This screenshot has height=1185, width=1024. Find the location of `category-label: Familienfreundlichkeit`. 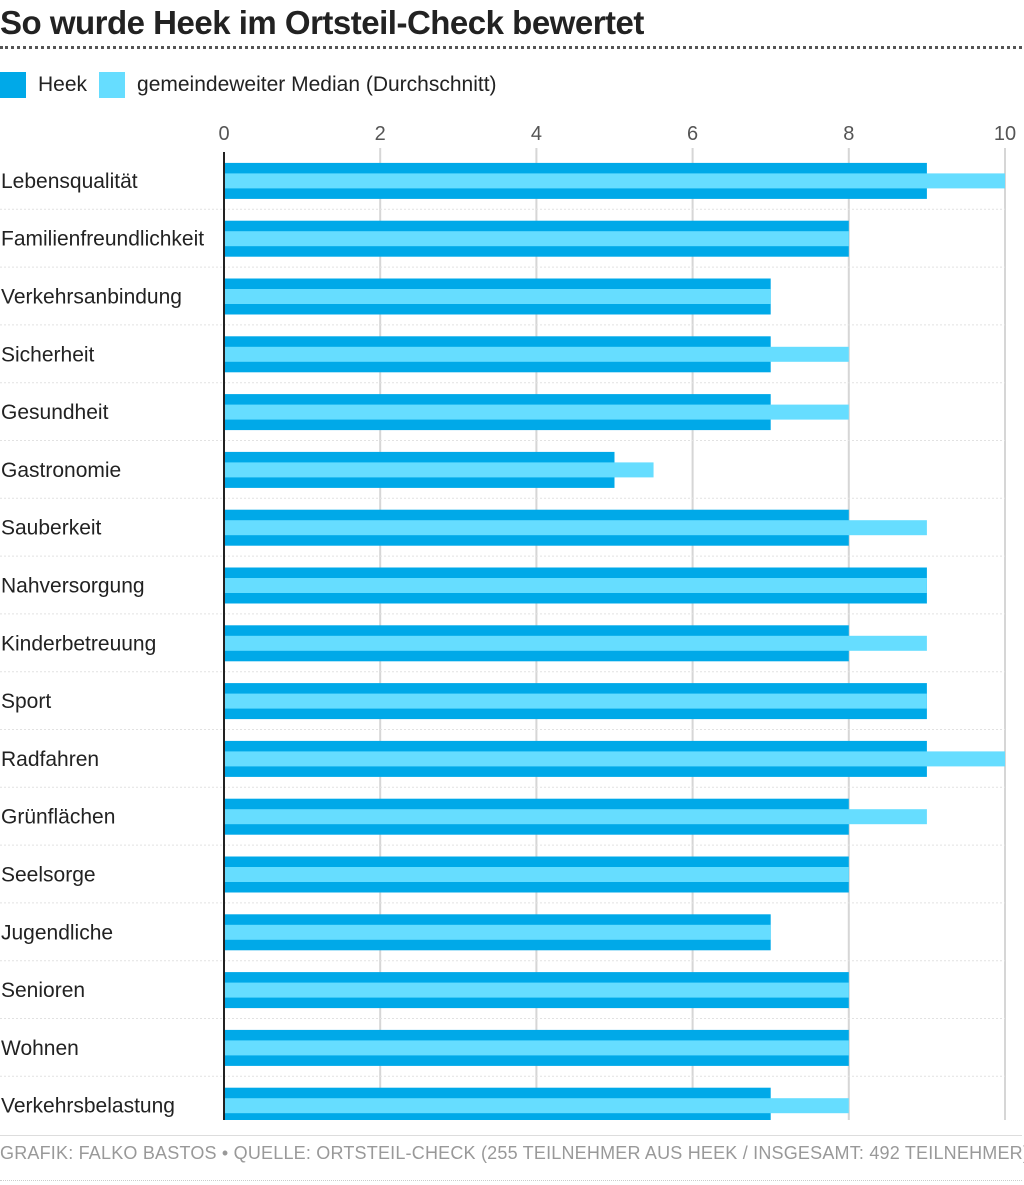

category-label: Familienfreundlichkeit is located at coordinates (102, 239).